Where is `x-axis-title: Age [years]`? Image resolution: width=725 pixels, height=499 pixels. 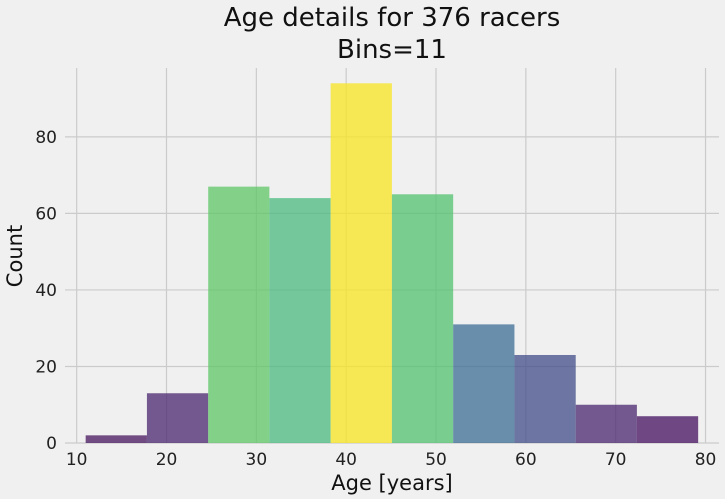 x-axis-title: Age [years] is located at coordinates (391, 483).